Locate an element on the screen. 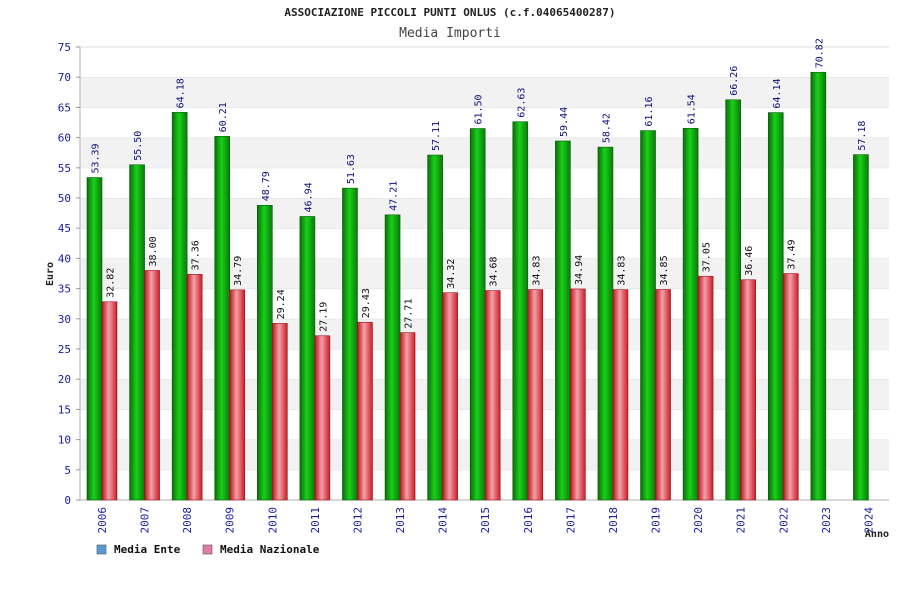 This screenshot has width=900, height=600. chart-subtitle: Media Importi is located at coordinates (450, 33).